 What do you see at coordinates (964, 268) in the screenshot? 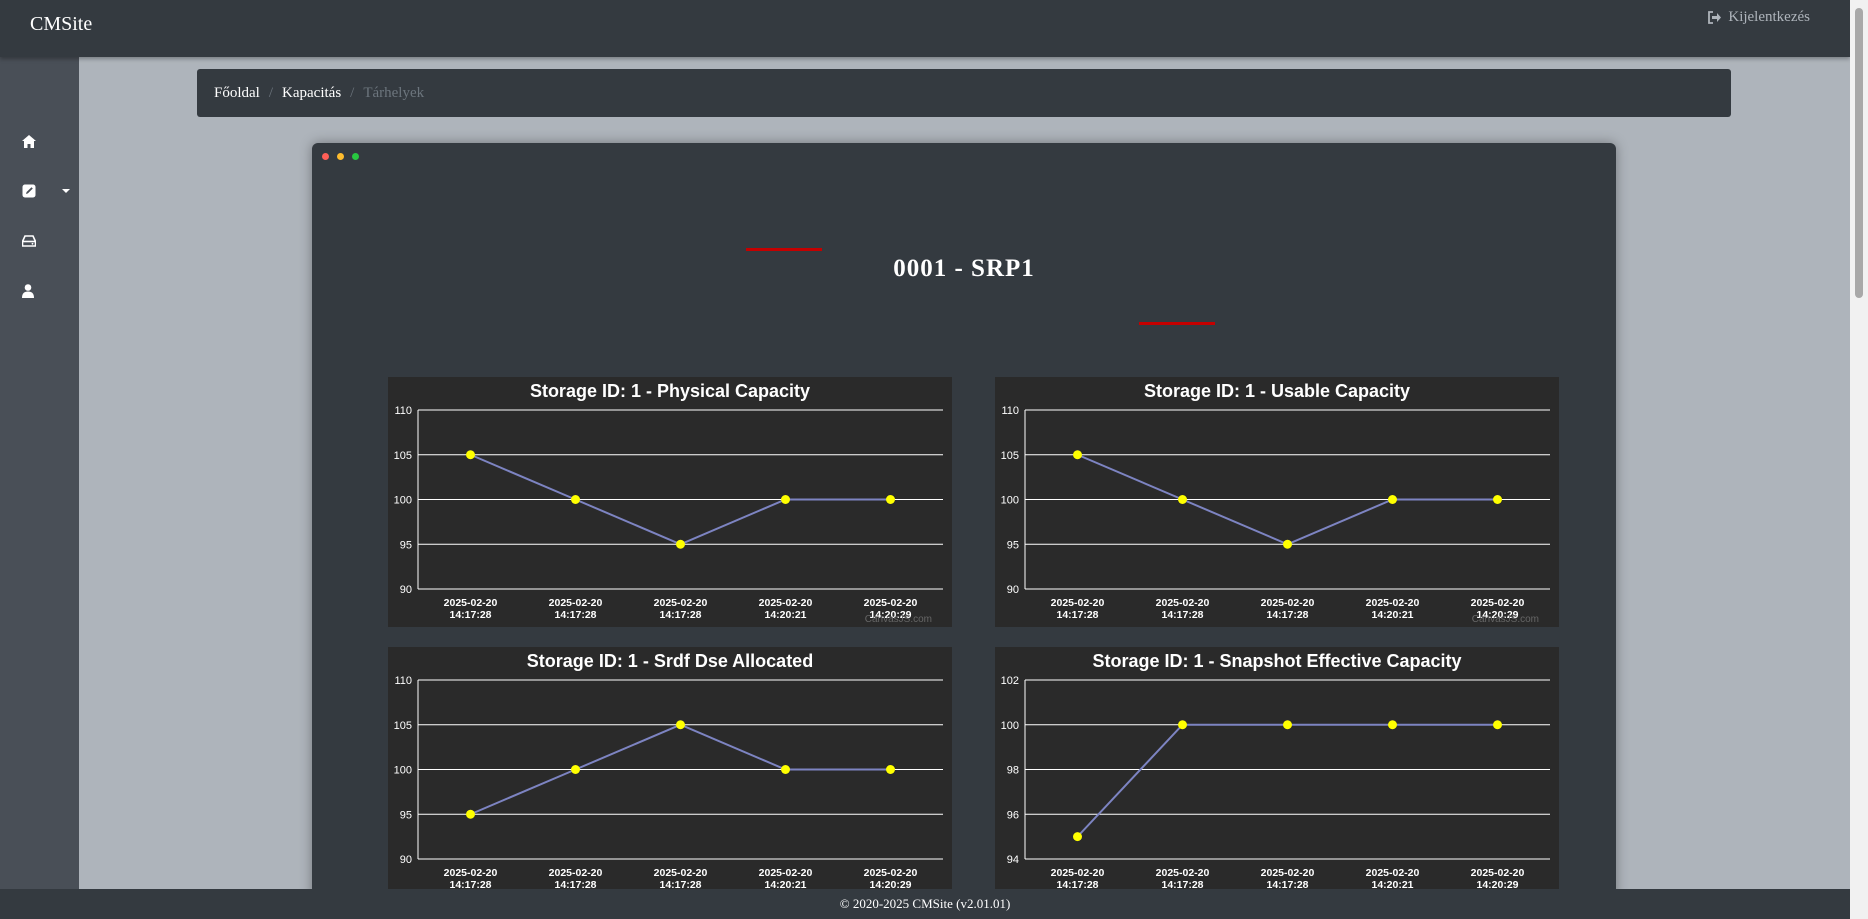
I see `page-title: 0001 - SRP1` at bounding box center [964, 268].